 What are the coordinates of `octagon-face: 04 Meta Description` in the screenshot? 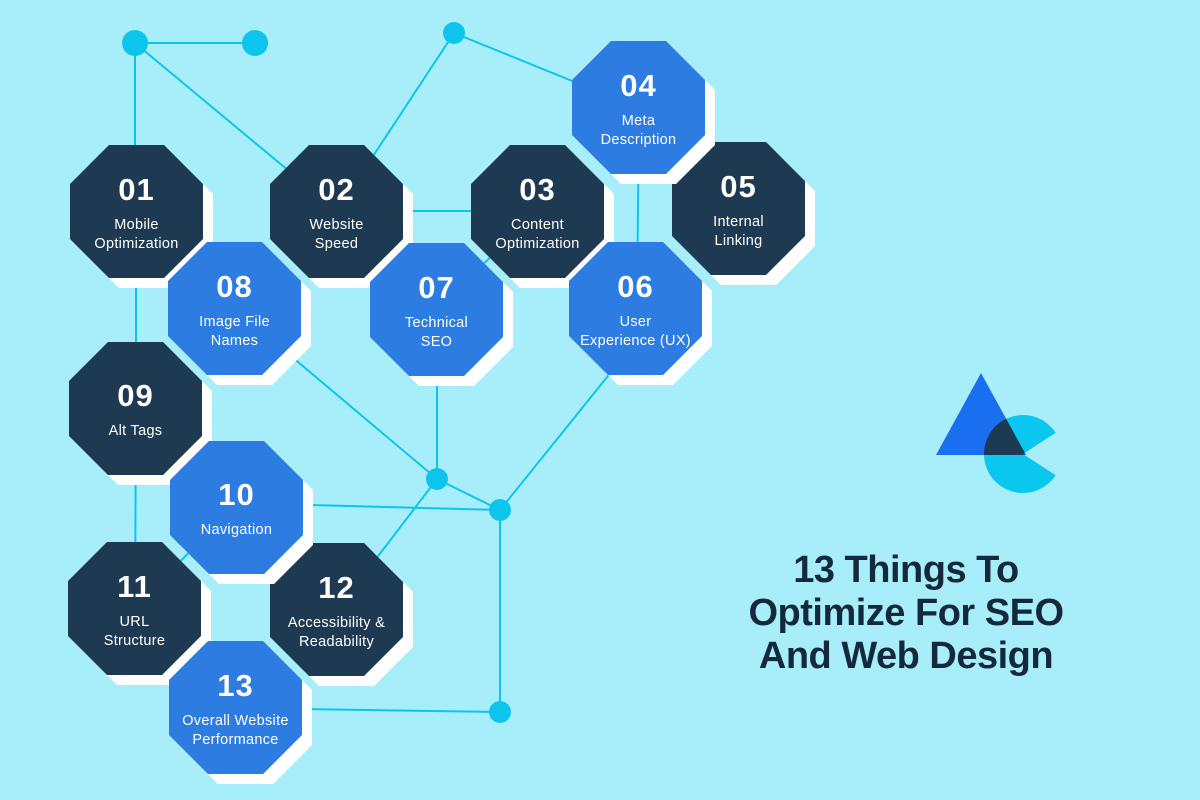 It's located at (638, 107).